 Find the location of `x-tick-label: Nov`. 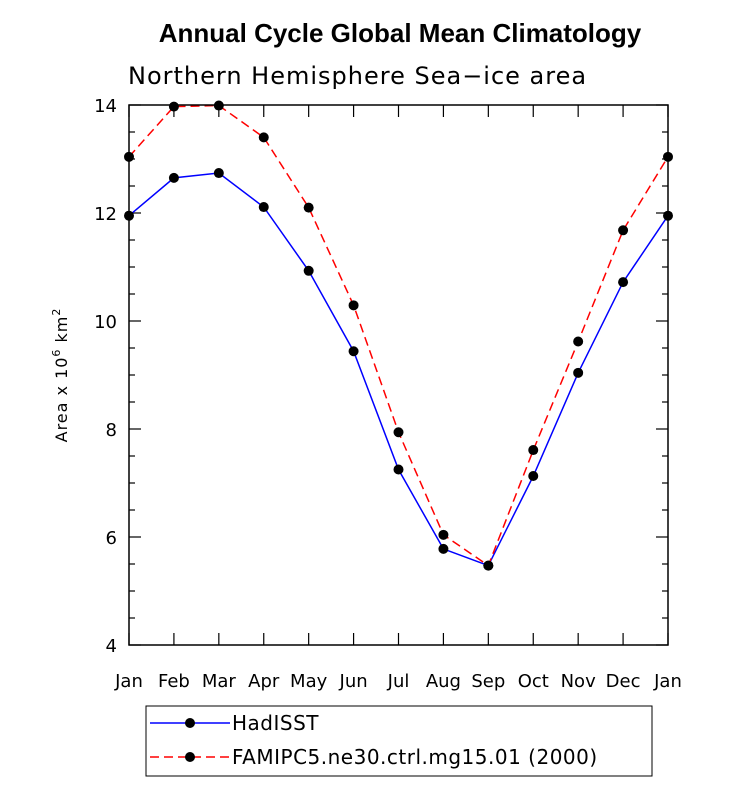

x-tick-label: Nov is located at coordinates (578, 681).